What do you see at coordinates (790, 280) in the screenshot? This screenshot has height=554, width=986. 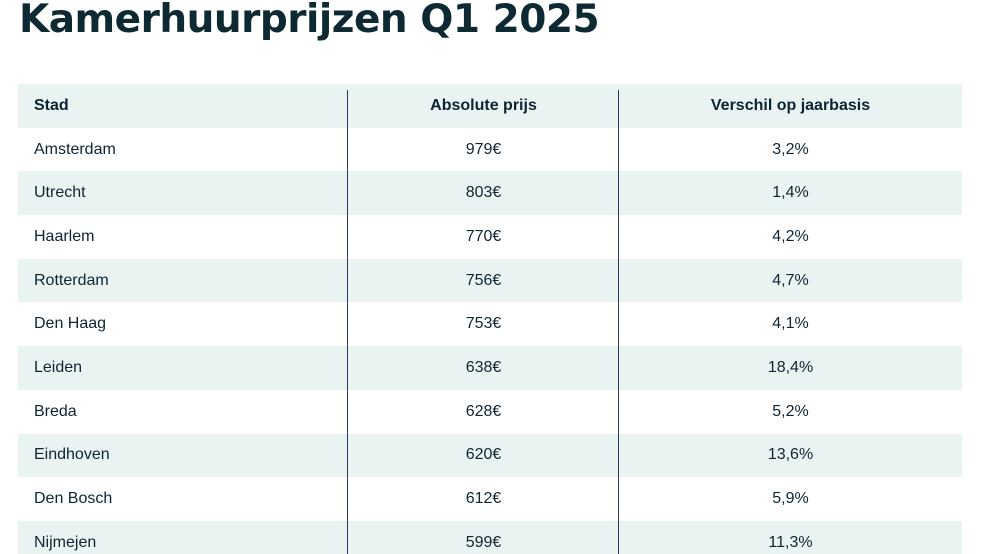 I see `change-cell: 4,7%` at bounding box center [790, 280].